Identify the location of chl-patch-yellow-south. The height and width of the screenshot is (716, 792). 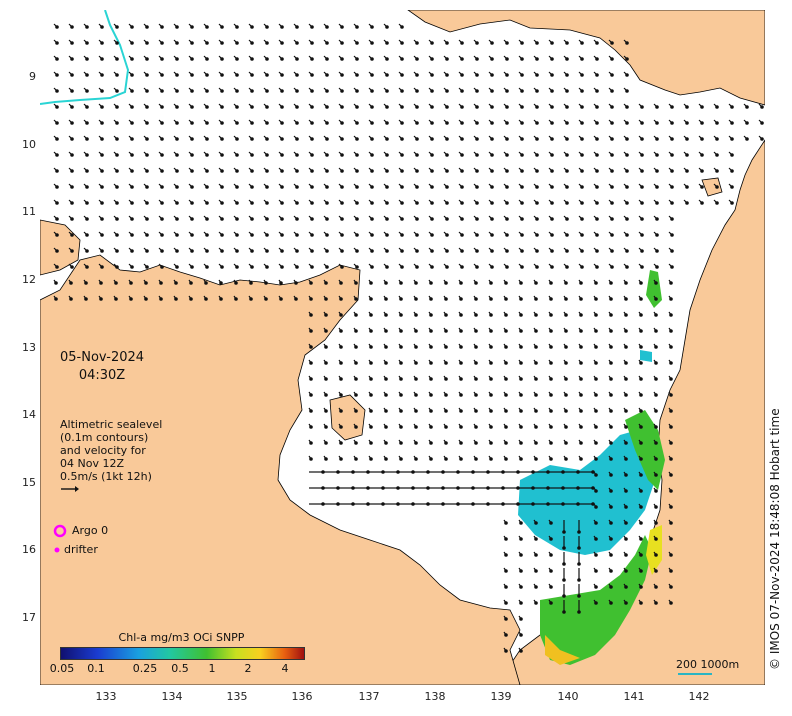
(562, 650).